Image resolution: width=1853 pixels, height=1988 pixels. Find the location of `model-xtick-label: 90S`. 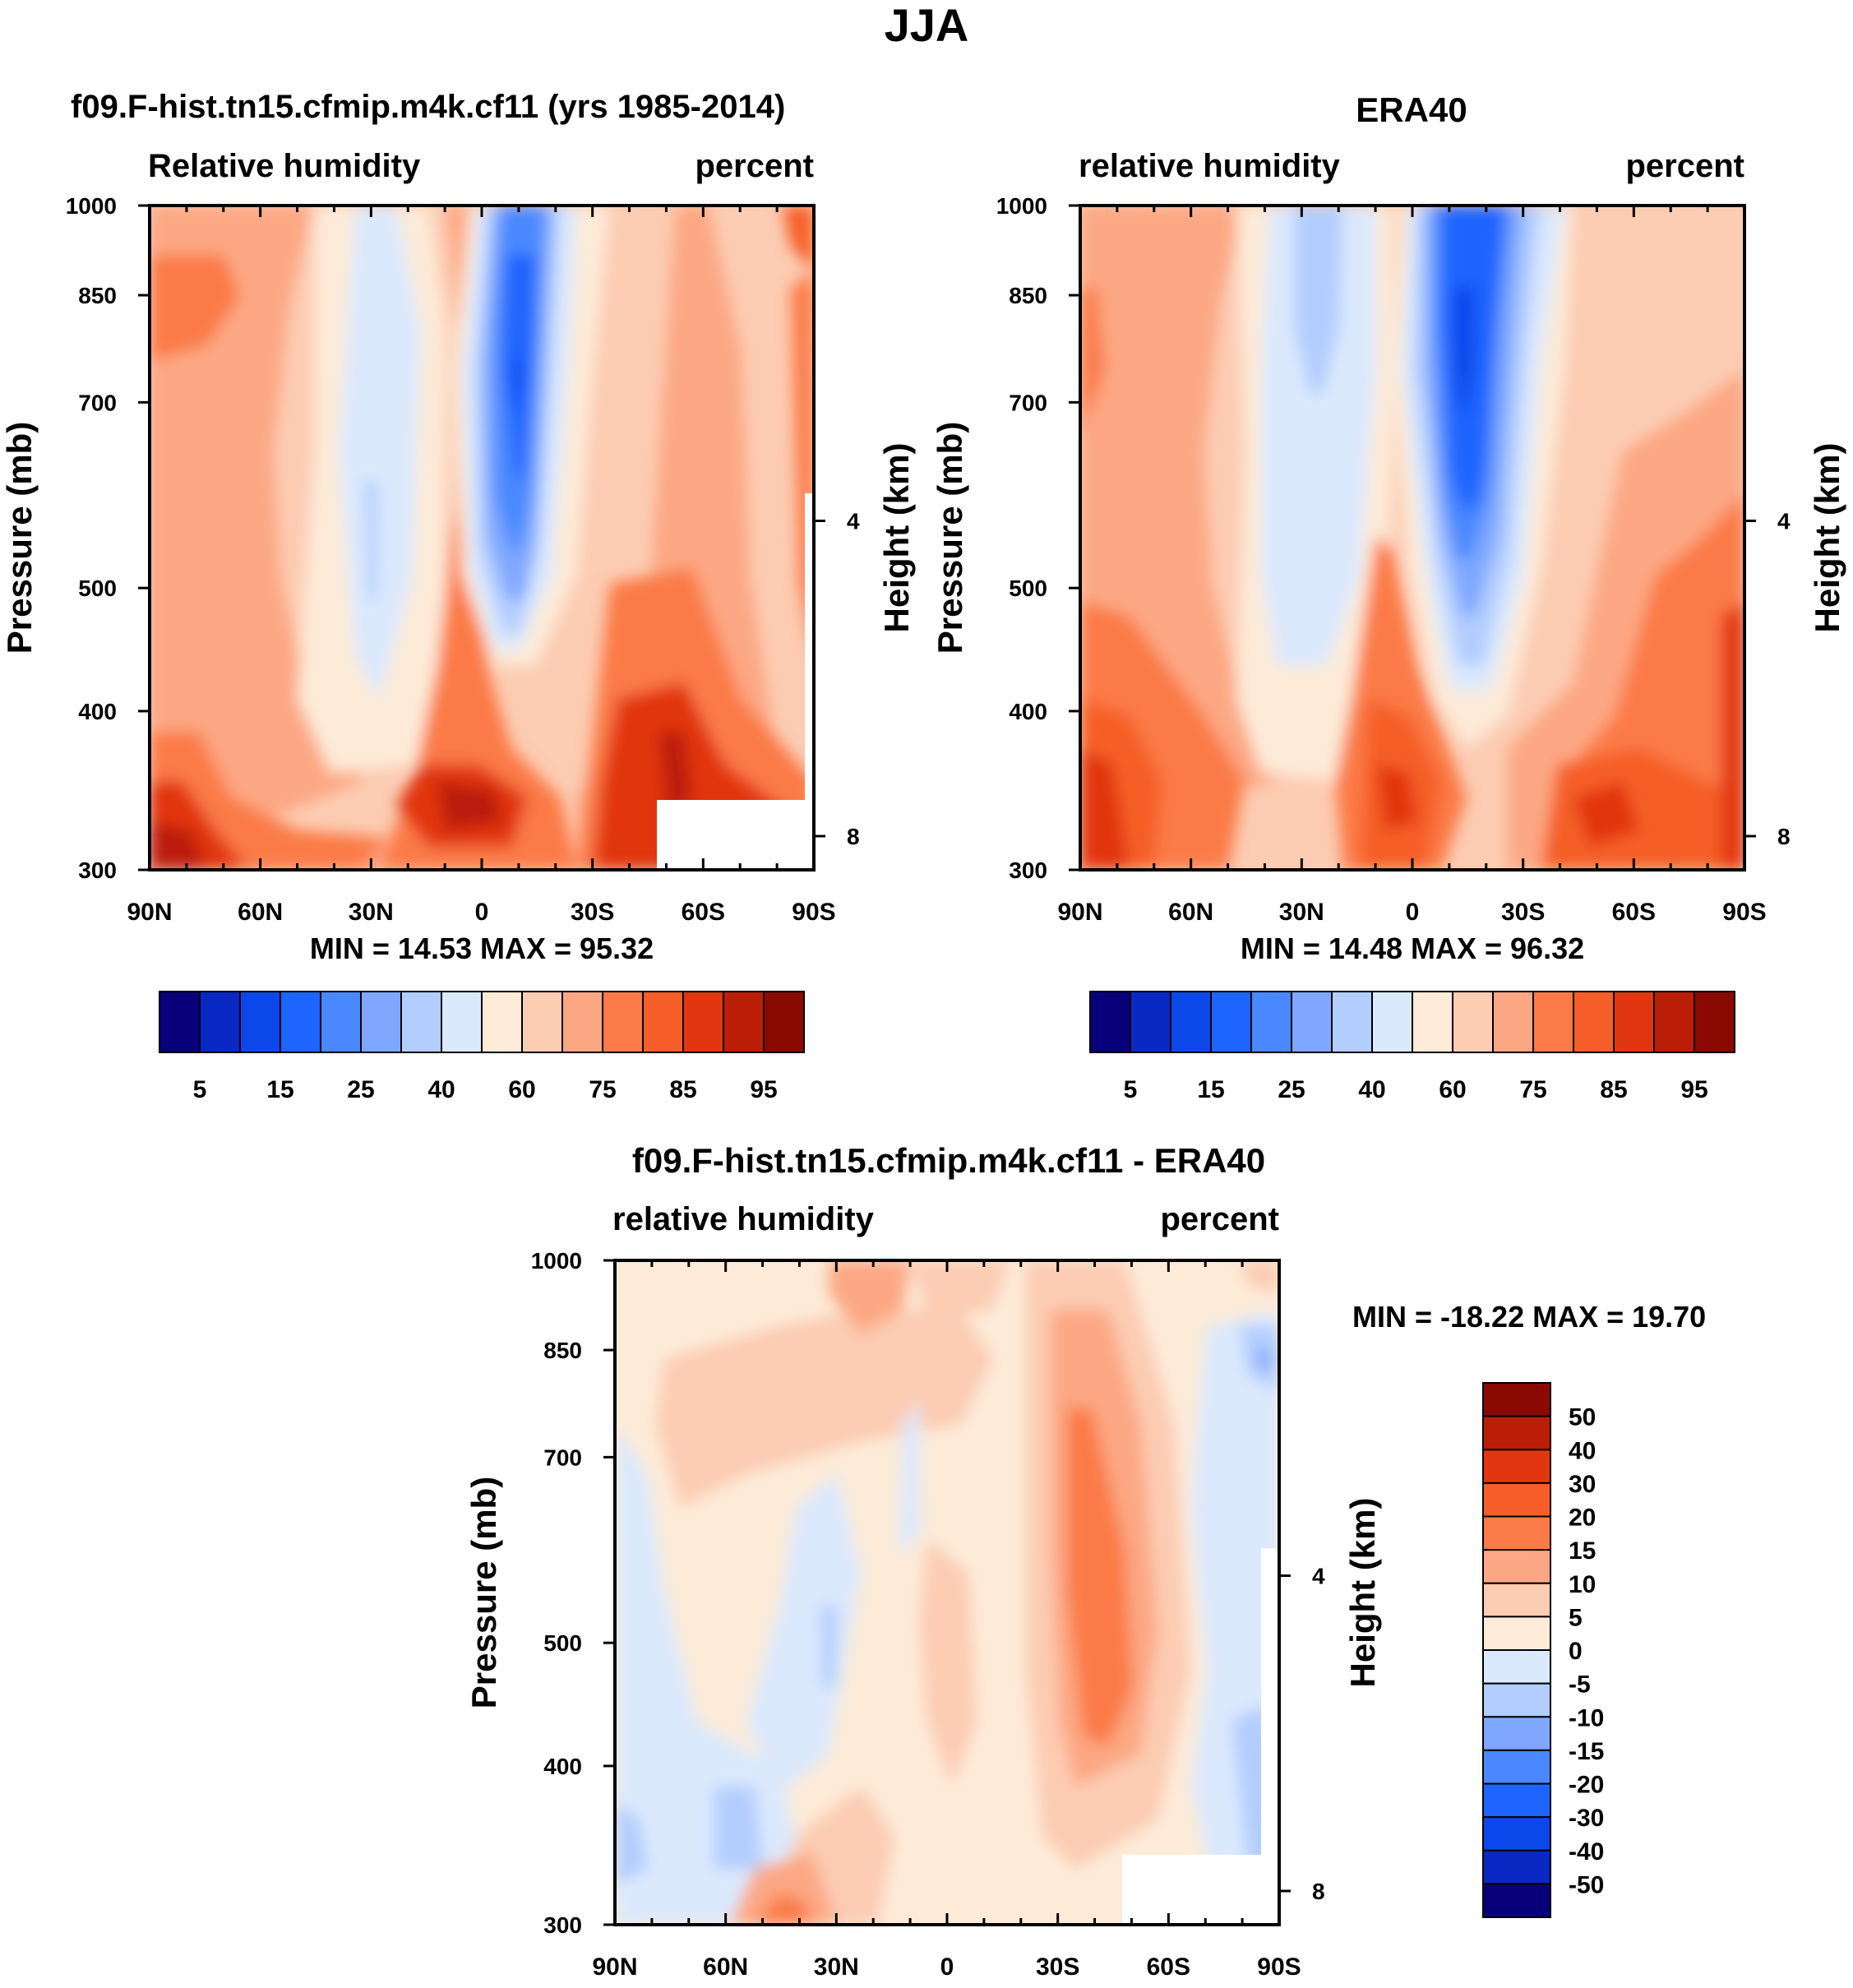

model-xtick-label: 90S is located at coordinates (813, 913).